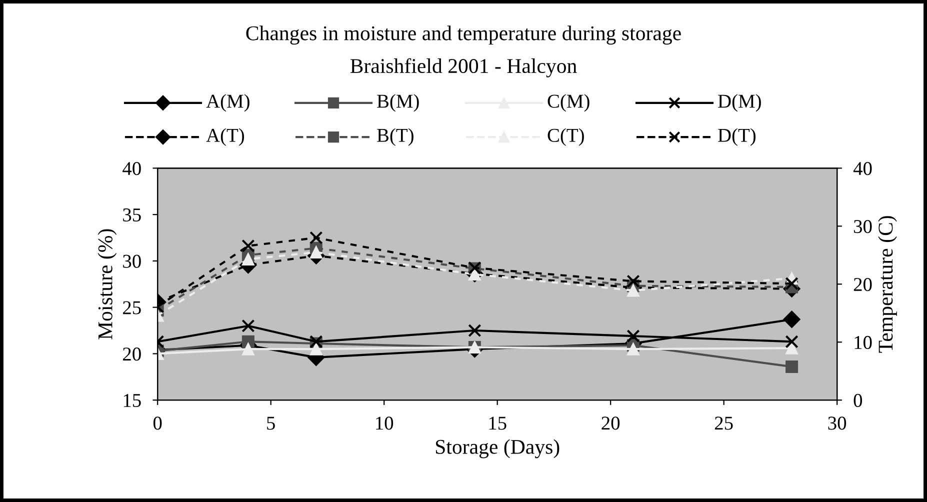 The height and width of the screenshot is (502, 927). What do you see at coordinates (863, 227) in the screenshot?
I see `y2-tick-label: 30` at bounding box center [863, 227].